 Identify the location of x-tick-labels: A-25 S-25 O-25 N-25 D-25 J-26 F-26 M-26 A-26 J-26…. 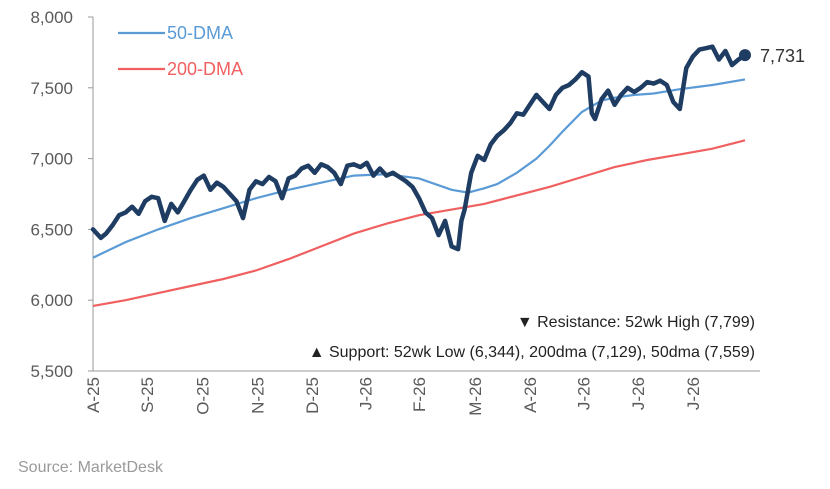
(393, 396).